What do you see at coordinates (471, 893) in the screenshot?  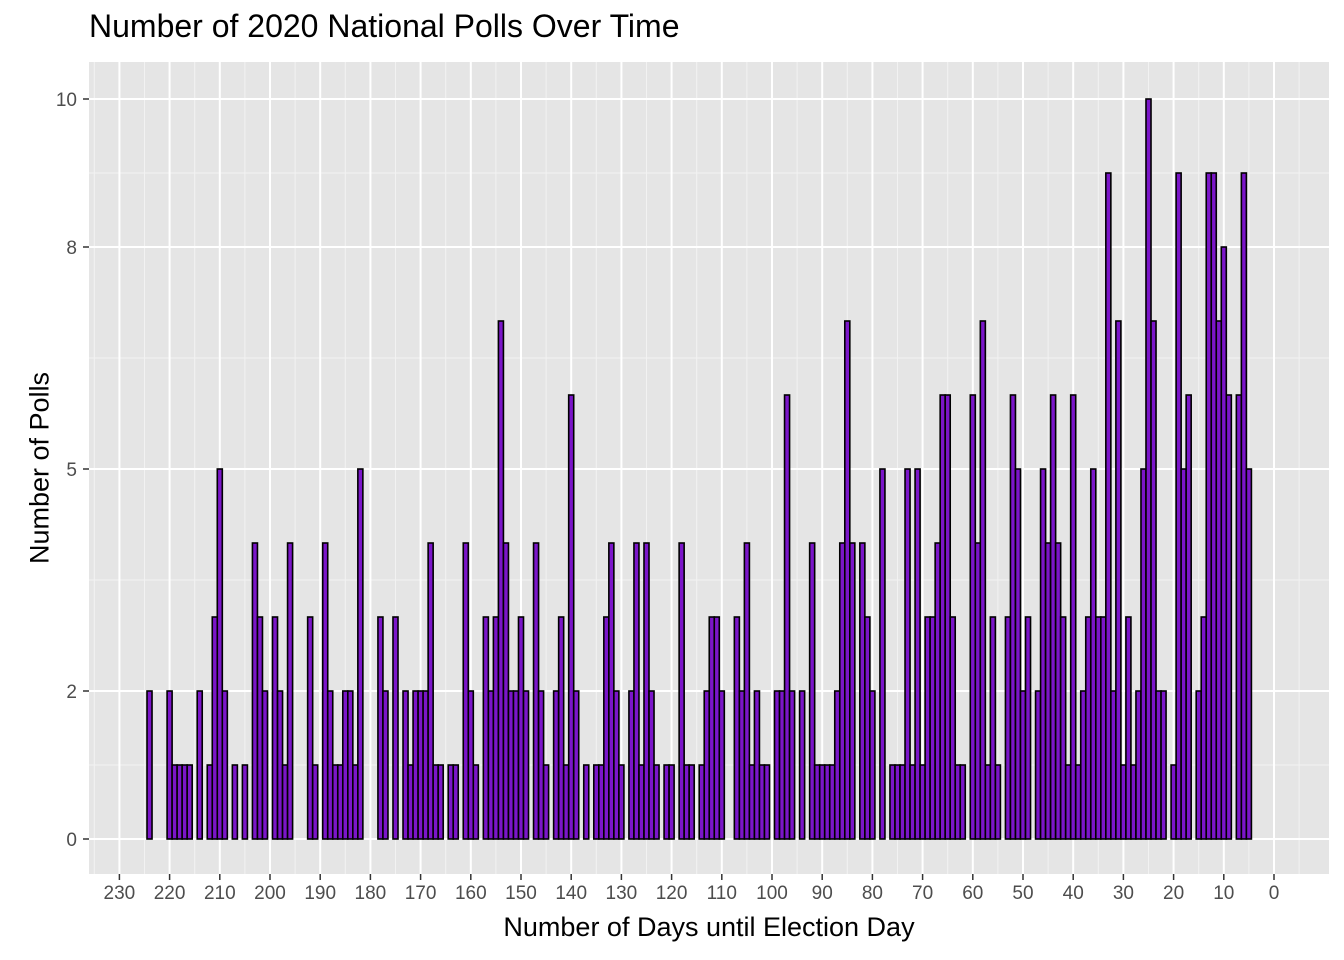 I see `x-tick-label: 160` at bounding box center [471, 893].